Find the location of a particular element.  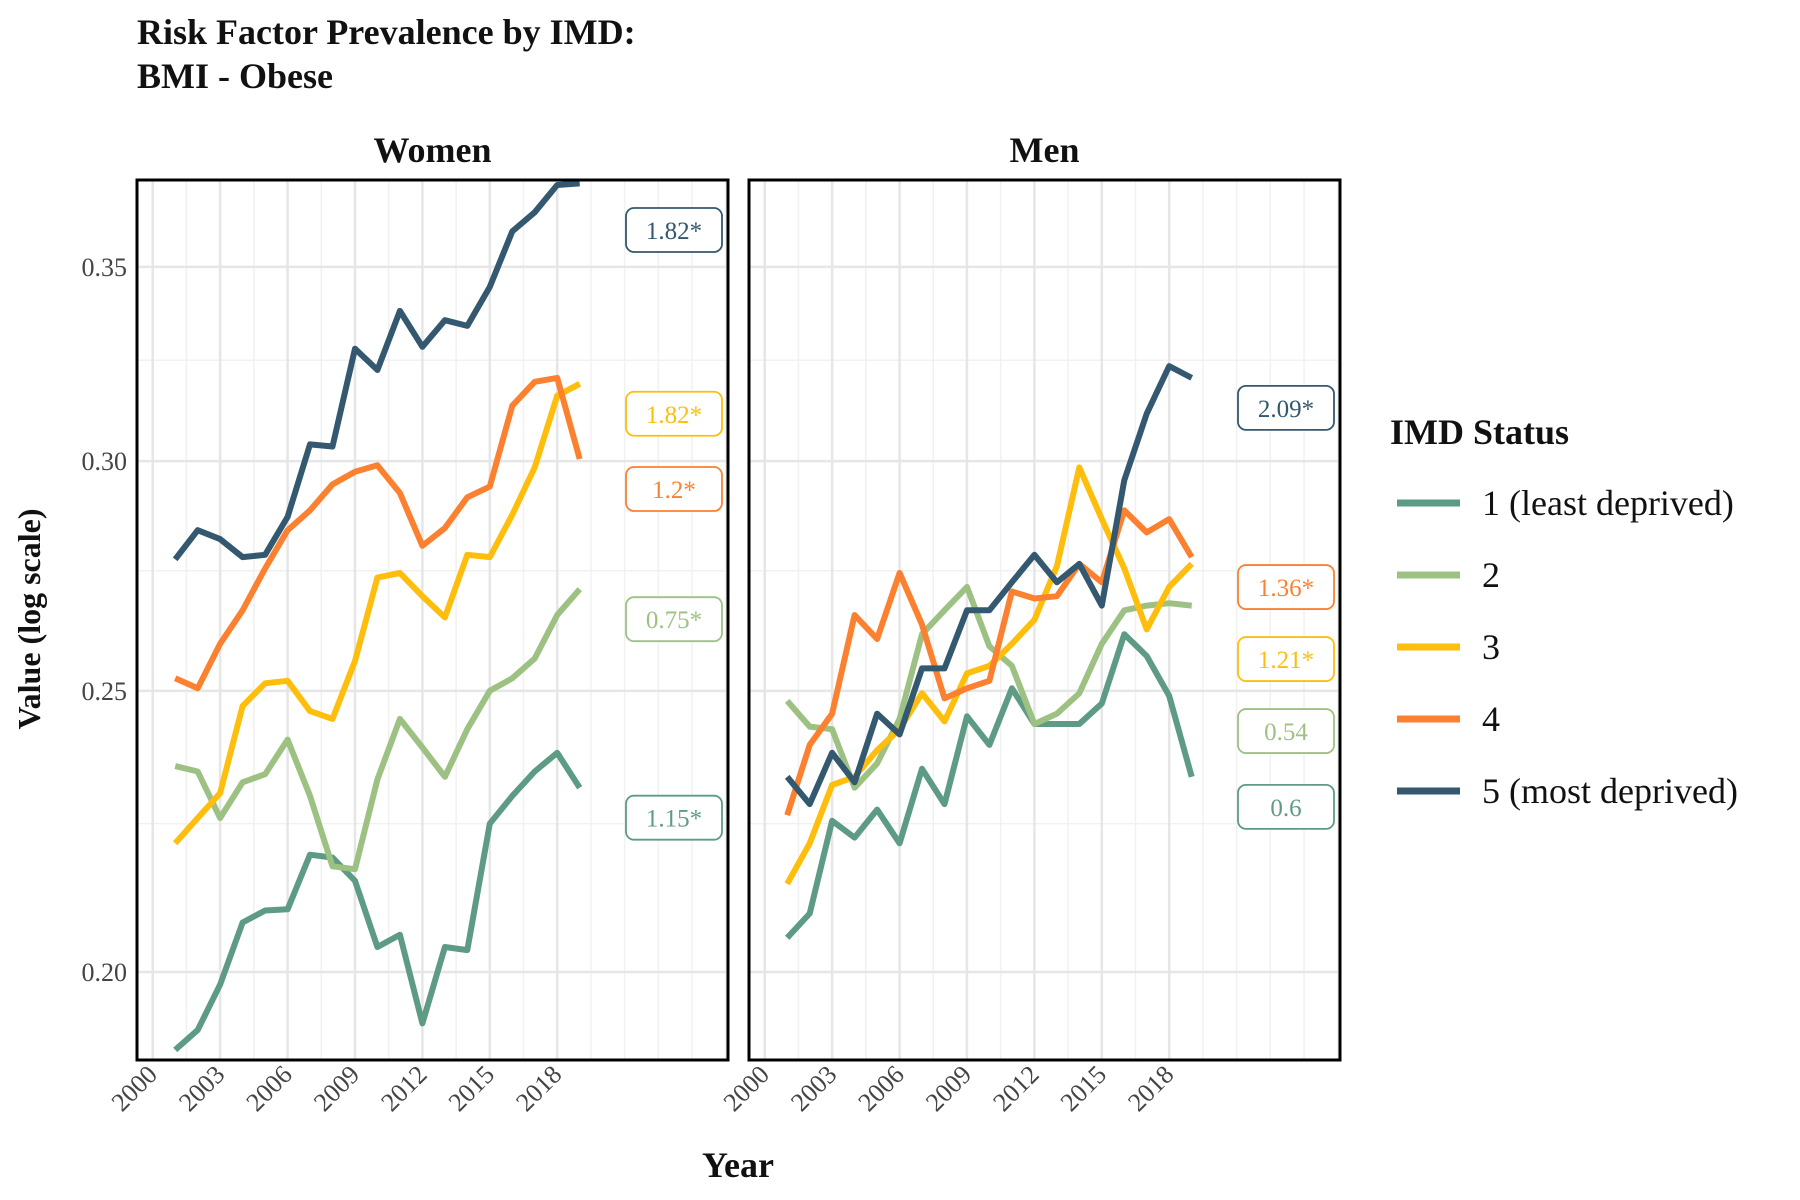

ratio-label-3: 1.21* is located at coordinates (1286, 659).